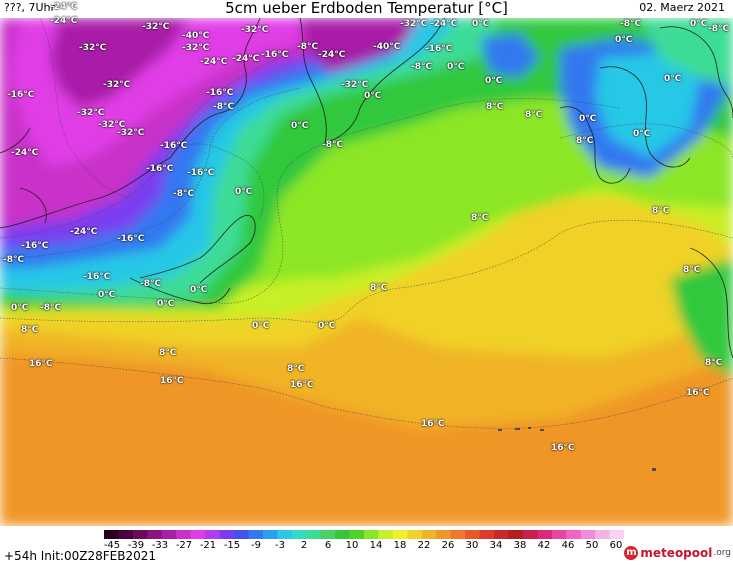 Image resolution: width=733 pixels, height=566 pixels. I want to click on colorbar-tick-label: 30, so click(472, 545).